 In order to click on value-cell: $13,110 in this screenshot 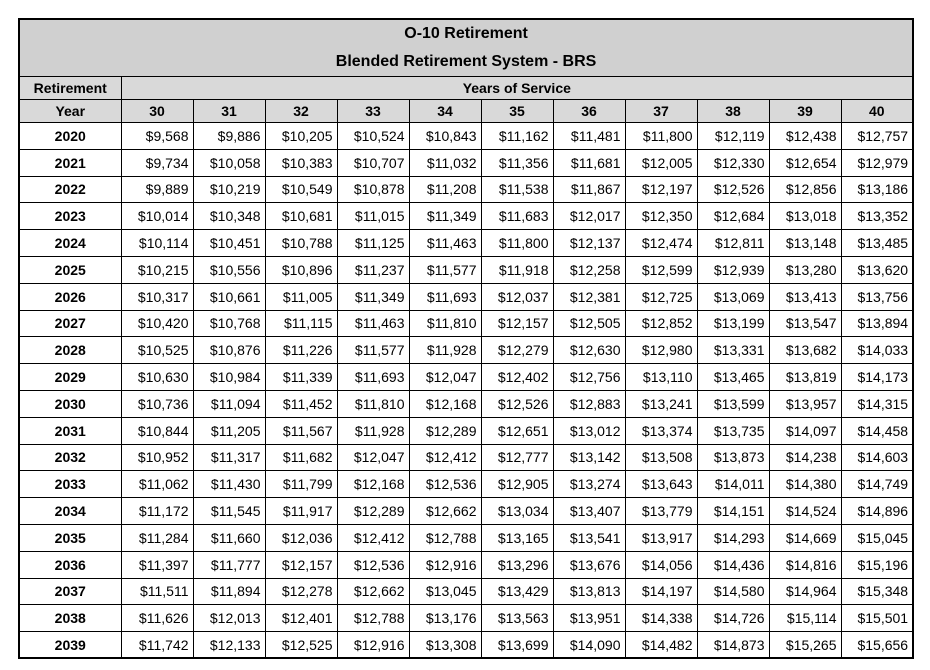, I will do `click(661, 377)`.